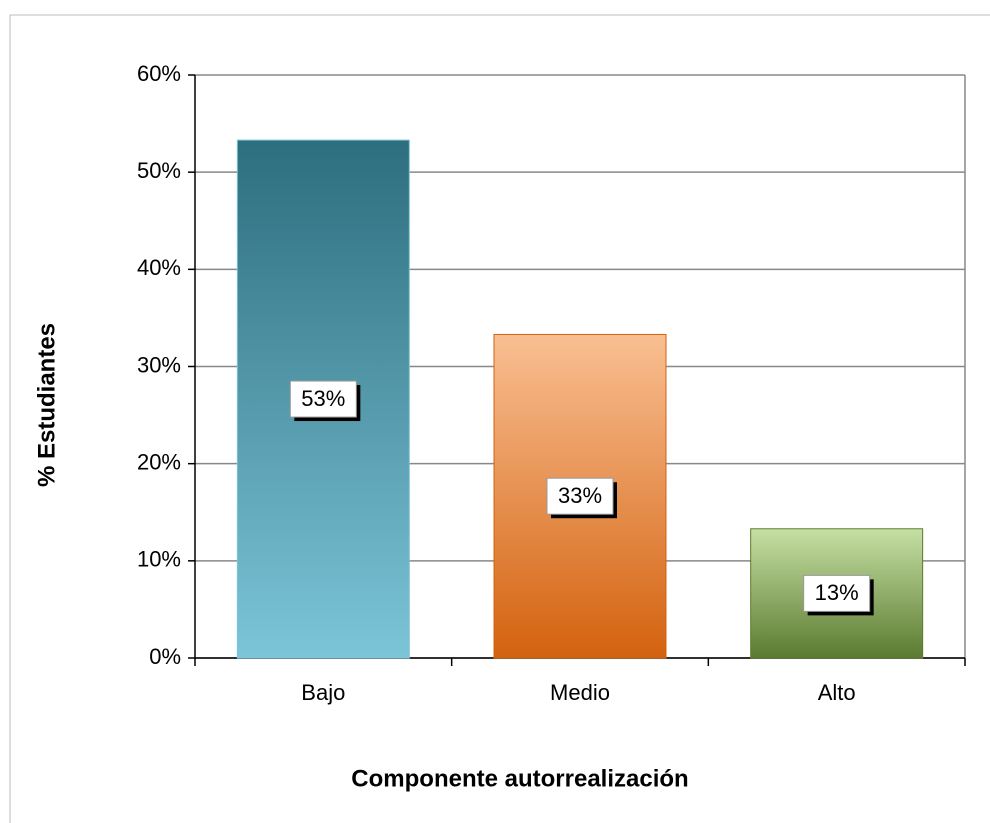 Image resolution: width=990 pixels, height=823 pixels. I want to click on x-tick-label: Alto, so click(837, 692).